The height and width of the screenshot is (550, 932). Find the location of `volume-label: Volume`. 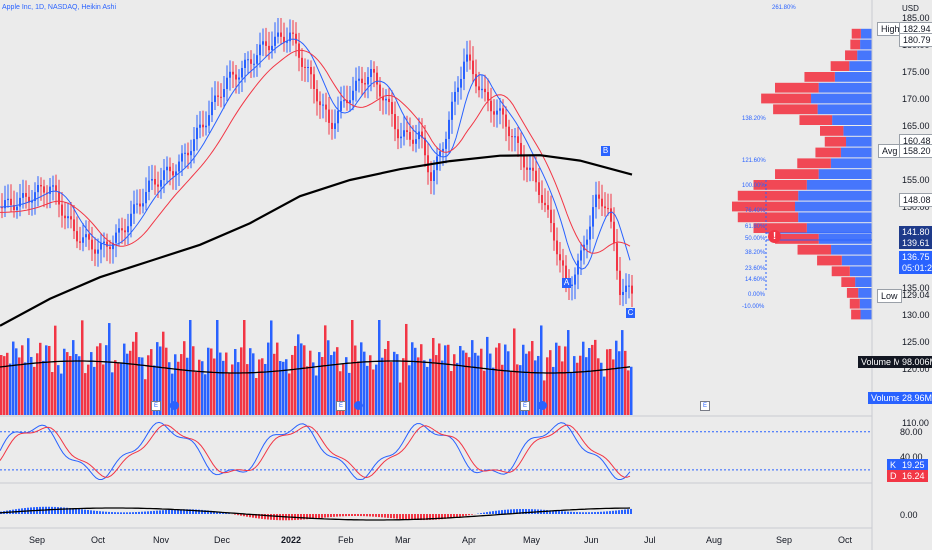

volume-label: Volume is located at coordinates (886, 398).